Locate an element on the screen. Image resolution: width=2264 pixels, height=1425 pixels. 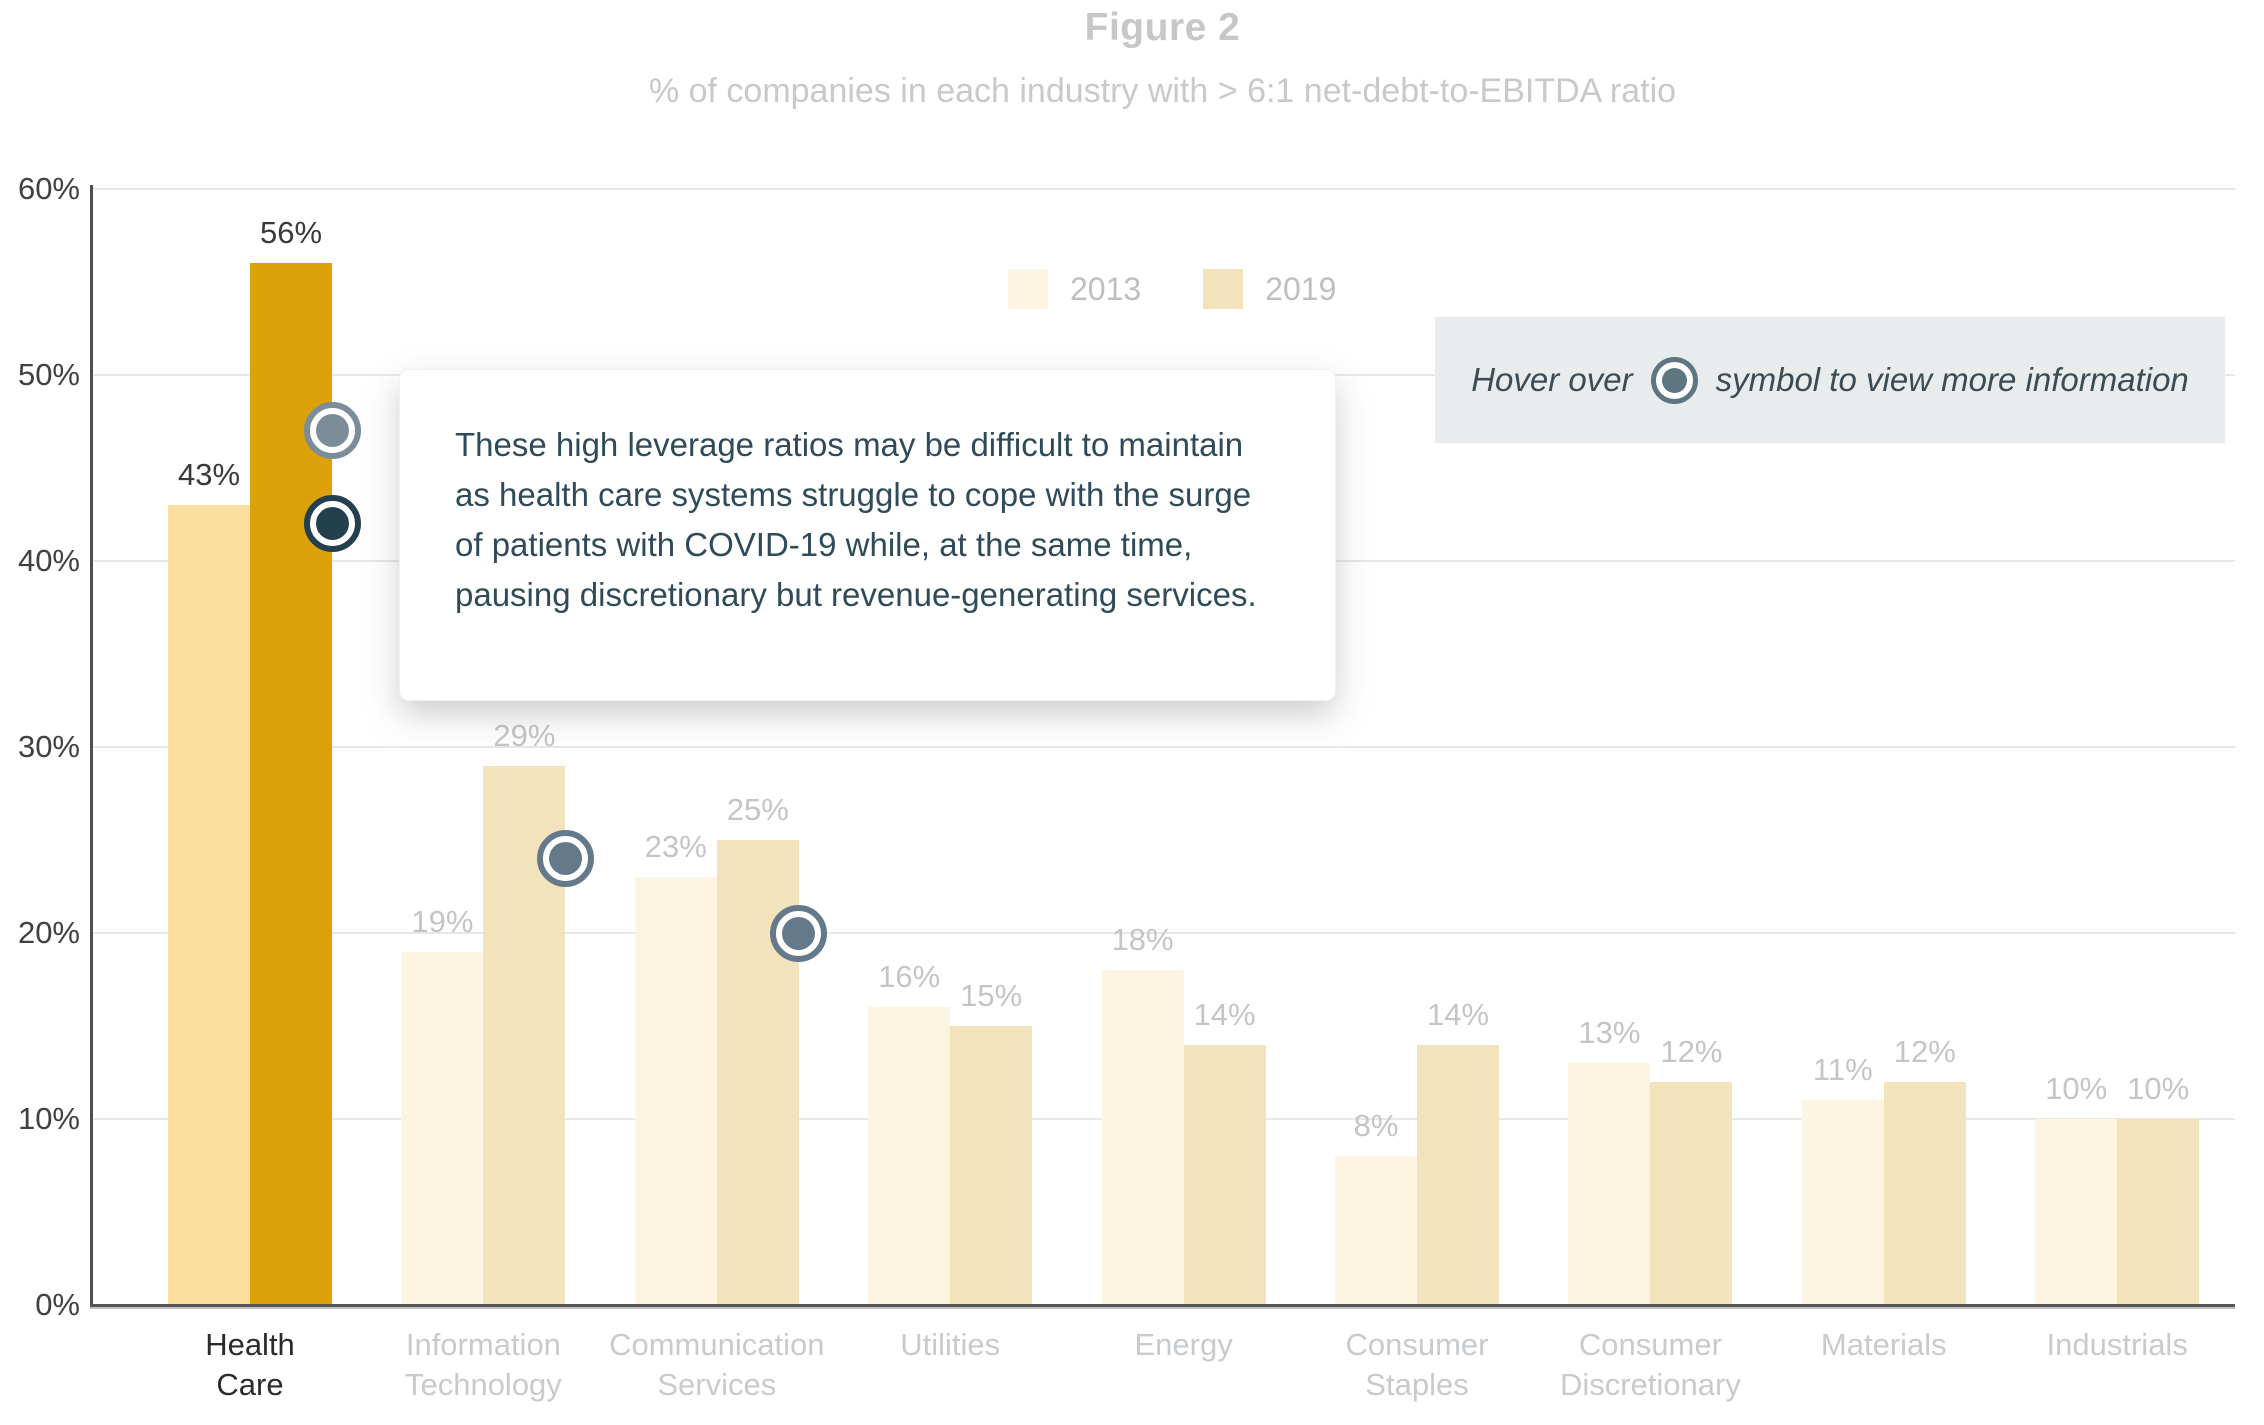
value-label-2019-utilities: 15% is located at coordinates (991, 995).